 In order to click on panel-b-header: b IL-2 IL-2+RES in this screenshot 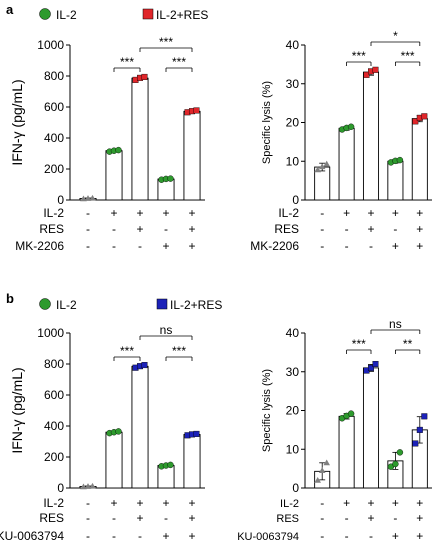, I will do `click(114, 301)`.